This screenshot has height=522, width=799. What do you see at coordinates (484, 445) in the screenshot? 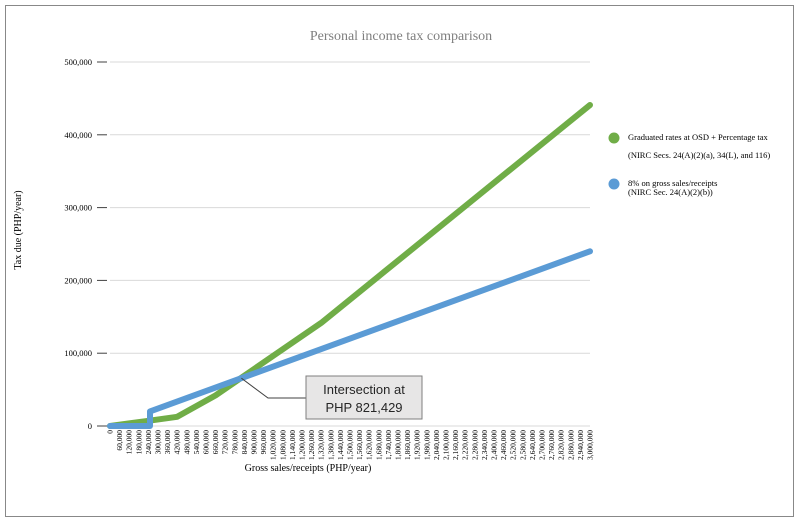
I see `x-tick-label: 2,340,000` at bounding box center [484, 445].